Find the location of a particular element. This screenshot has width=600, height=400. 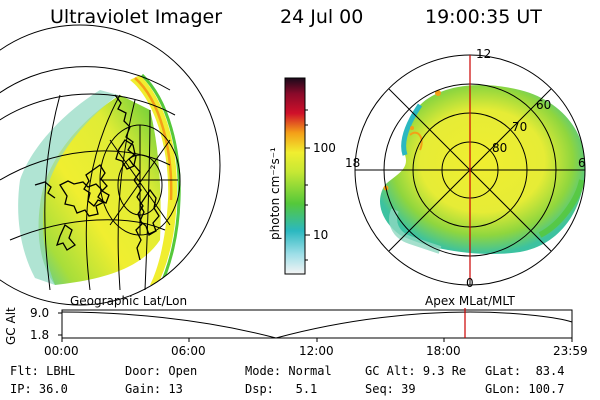

time-tick-2359: 23:59 is located at coordinates (570, 351).